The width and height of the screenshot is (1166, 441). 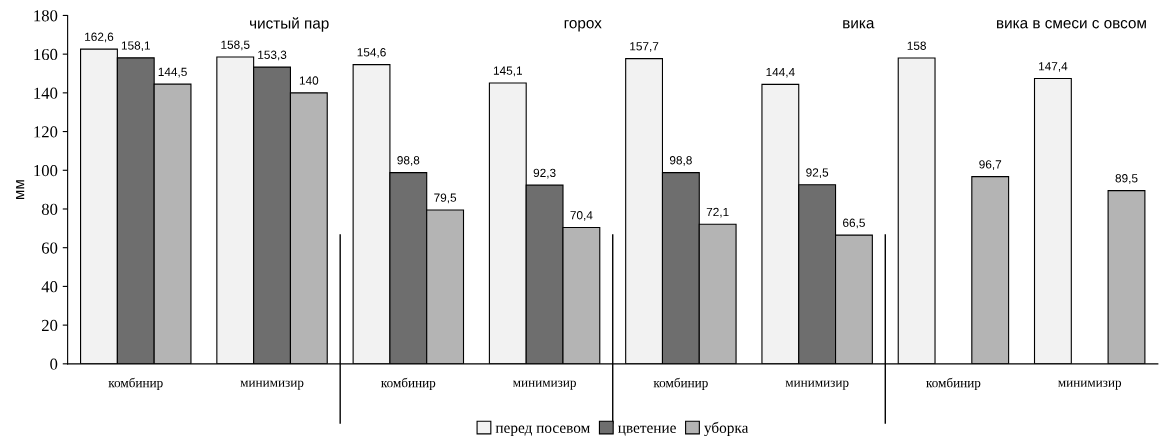 What do you see at coordinates (854, 223) in the screenshot?
I see `data-label: 66,5` at bounding box center [854, 223].